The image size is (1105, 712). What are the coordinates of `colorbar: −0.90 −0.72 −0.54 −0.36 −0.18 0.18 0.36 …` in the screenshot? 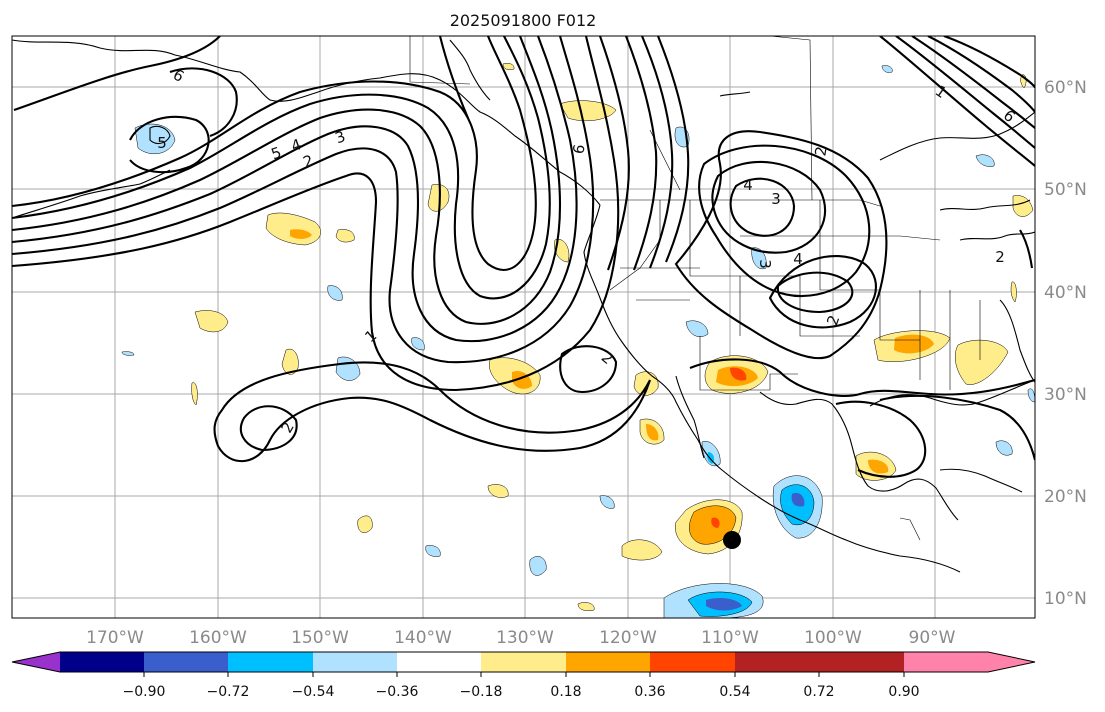 It's located at (523, 675).